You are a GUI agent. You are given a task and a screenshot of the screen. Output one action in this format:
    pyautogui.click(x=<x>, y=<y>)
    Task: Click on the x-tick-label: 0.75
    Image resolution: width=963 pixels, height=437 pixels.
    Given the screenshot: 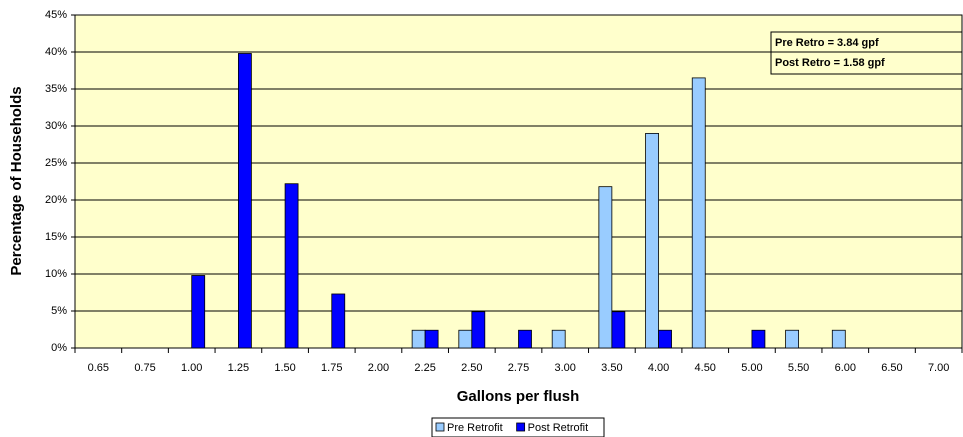 What is the action you would take?
    pyautogui.click(x=144, y=368)
    